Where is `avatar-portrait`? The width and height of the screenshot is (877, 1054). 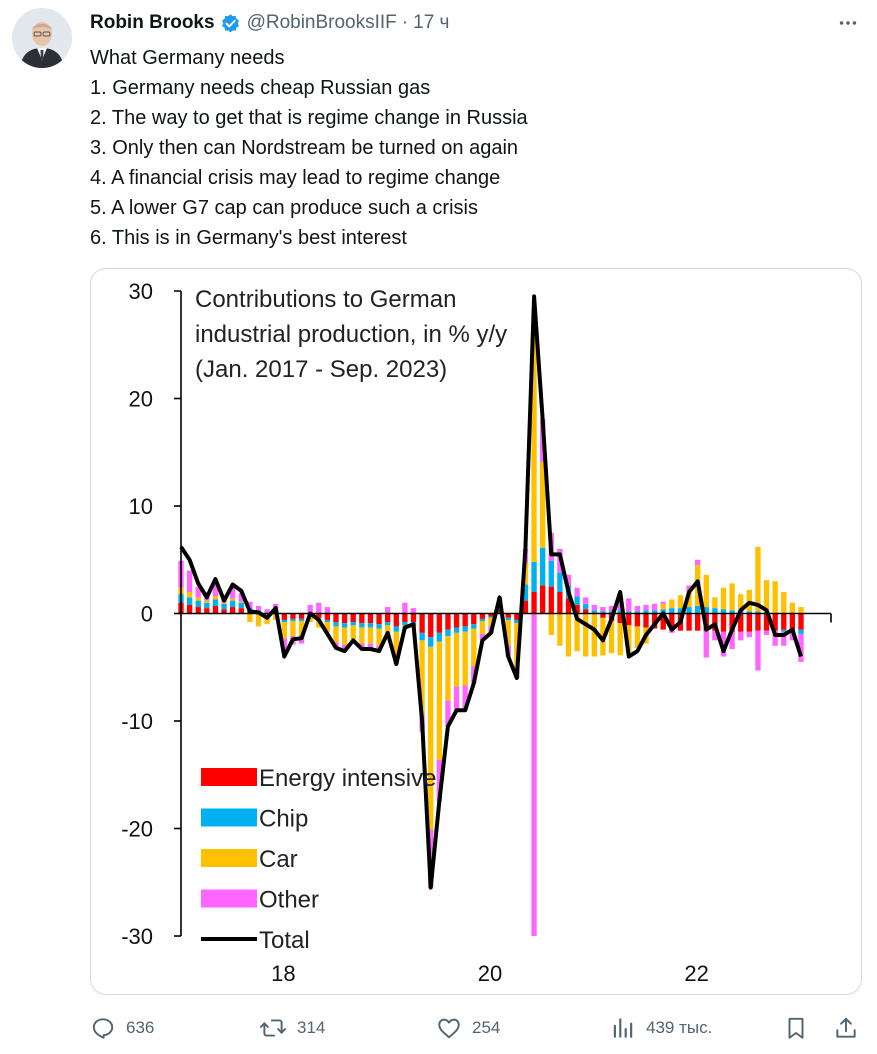
avatar-portrait is located at coordinates (42, 38).